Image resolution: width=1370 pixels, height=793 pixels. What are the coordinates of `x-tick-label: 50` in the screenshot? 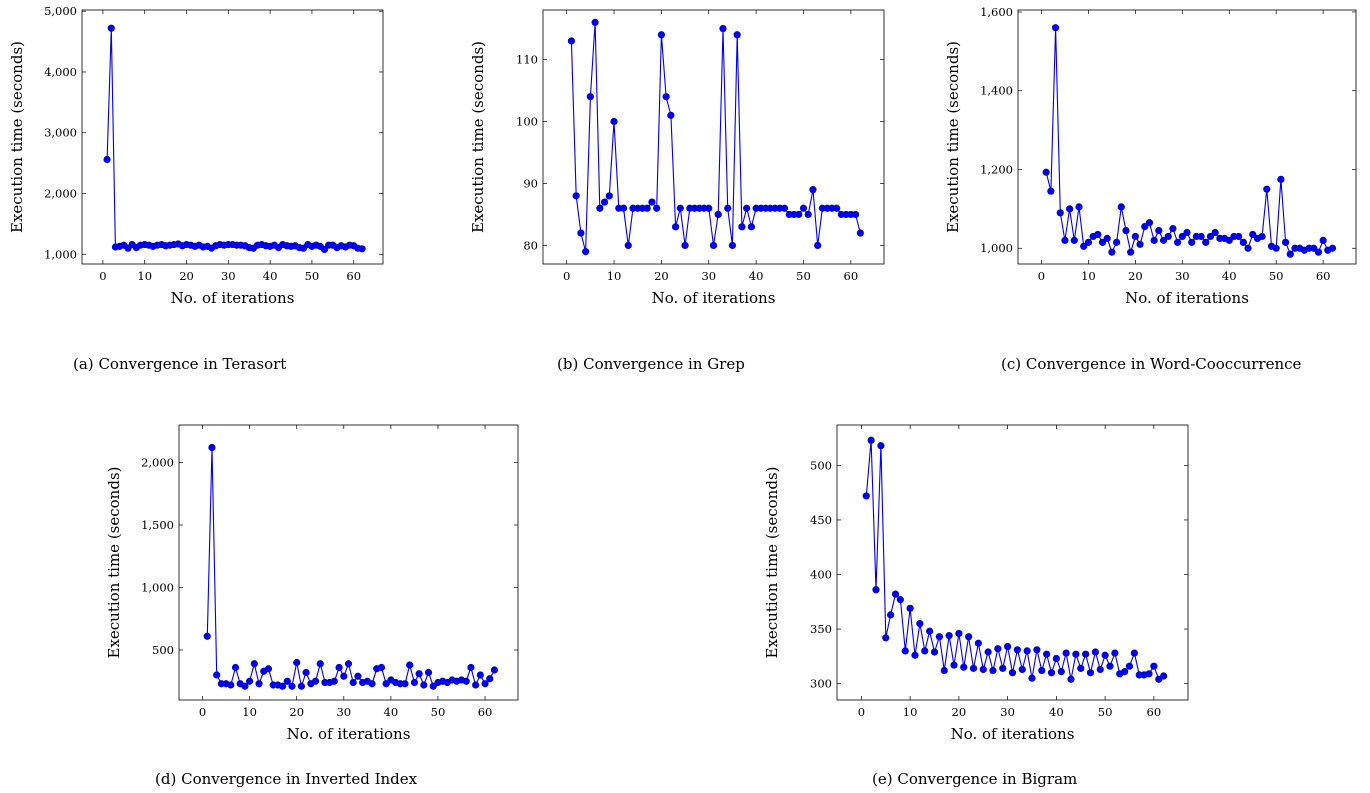 It's located at (1105, 712).